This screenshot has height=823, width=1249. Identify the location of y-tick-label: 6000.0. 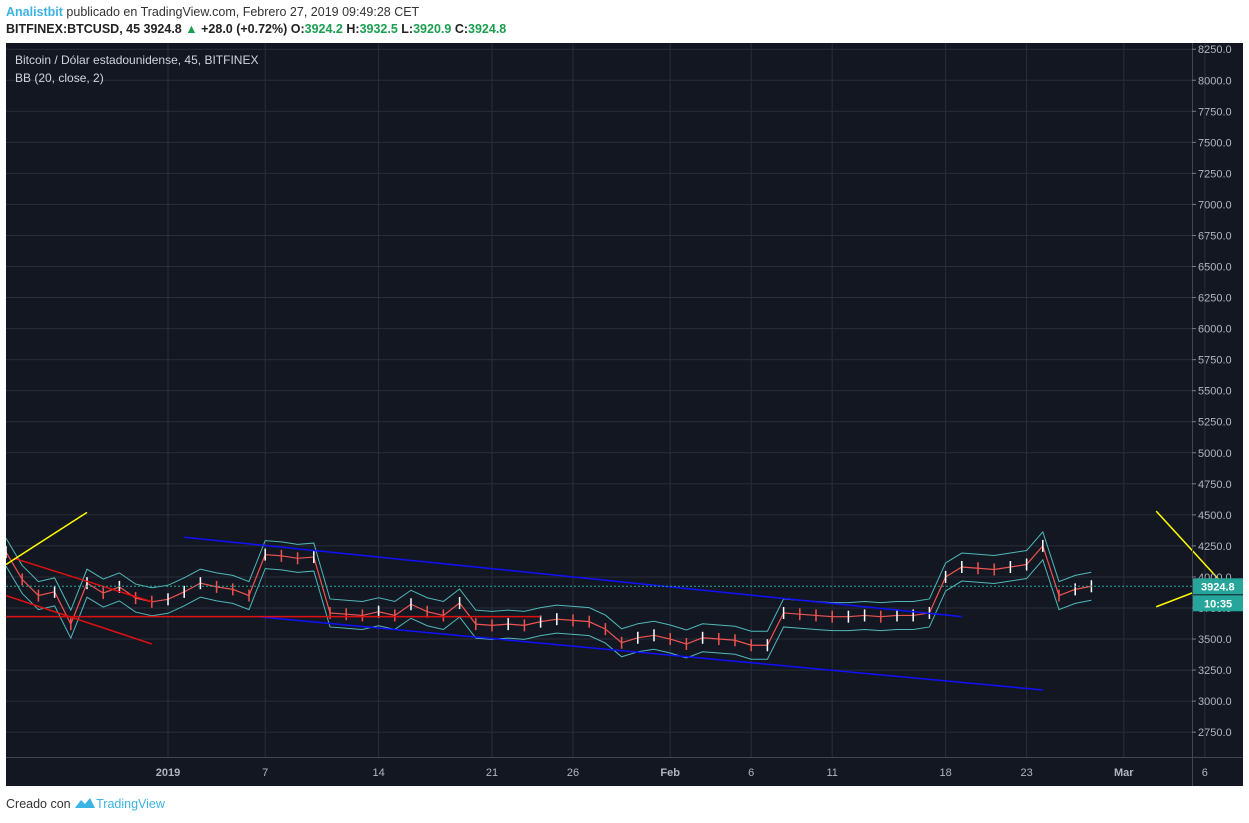
(1215, 330).